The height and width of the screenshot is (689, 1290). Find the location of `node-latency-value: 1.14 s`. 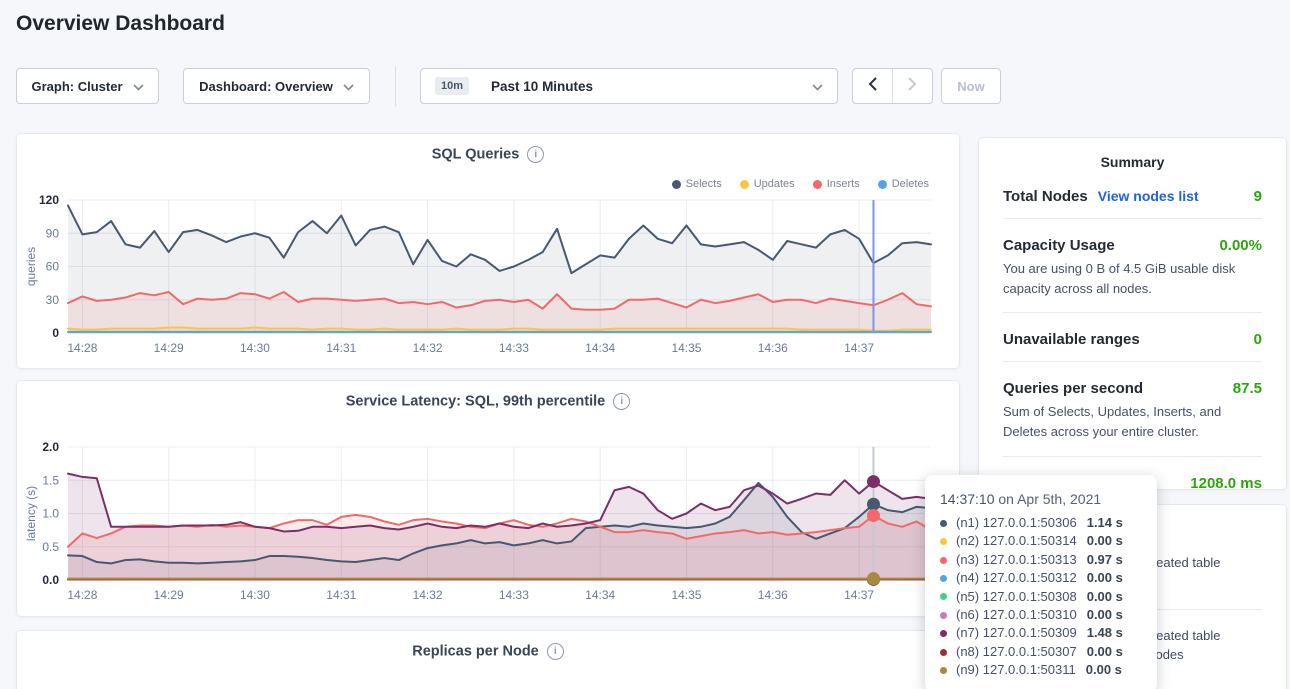

node-latency-value: 1.14 s is located at coordinates (1104, 522).